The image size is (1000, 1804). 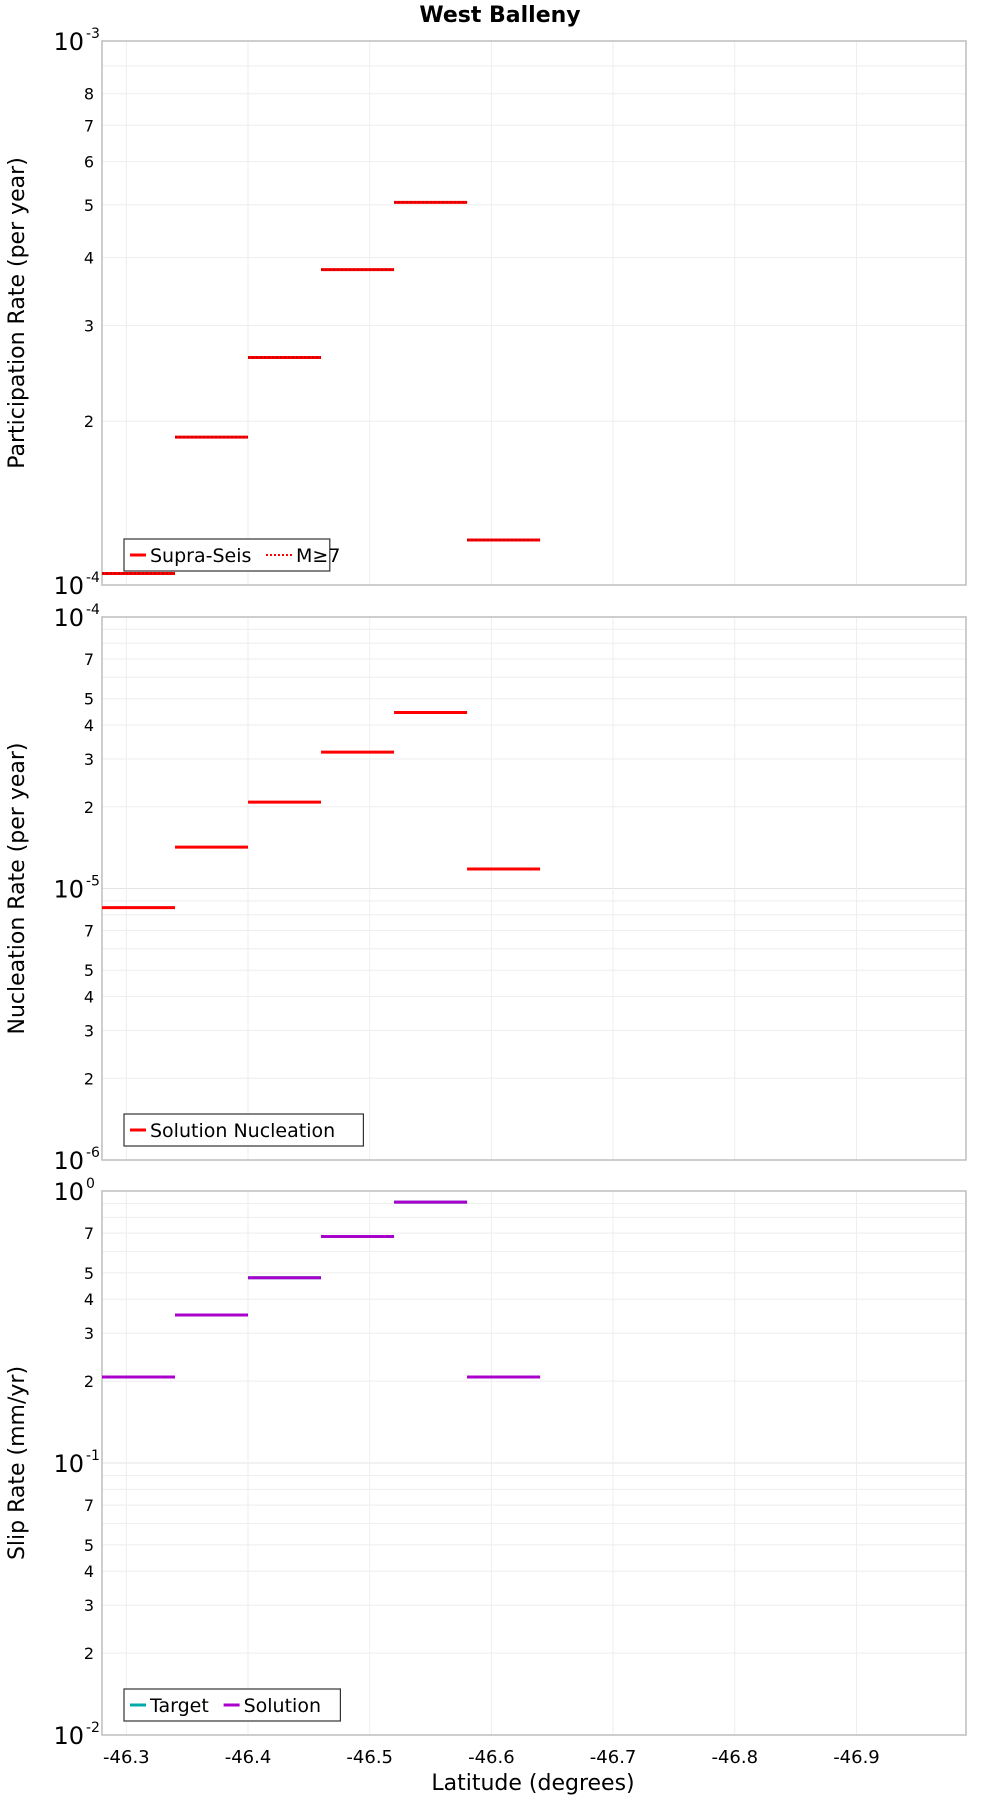 I want to click on y-minor-tick-label: 6, so click(x=89, y=162).